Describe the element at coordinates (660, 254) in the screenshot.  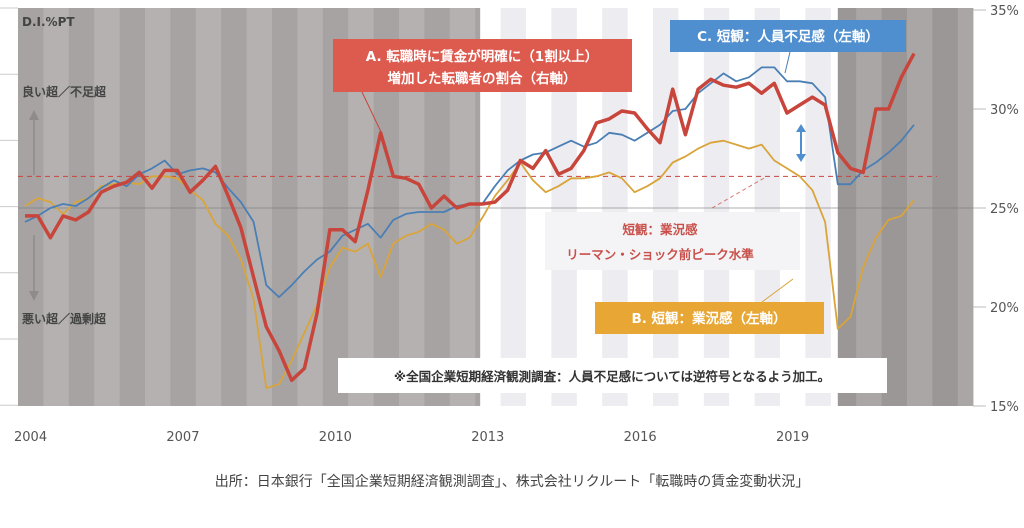
I see `peak-label-line2: リーマン・ショック前ピーク水準` at that location.